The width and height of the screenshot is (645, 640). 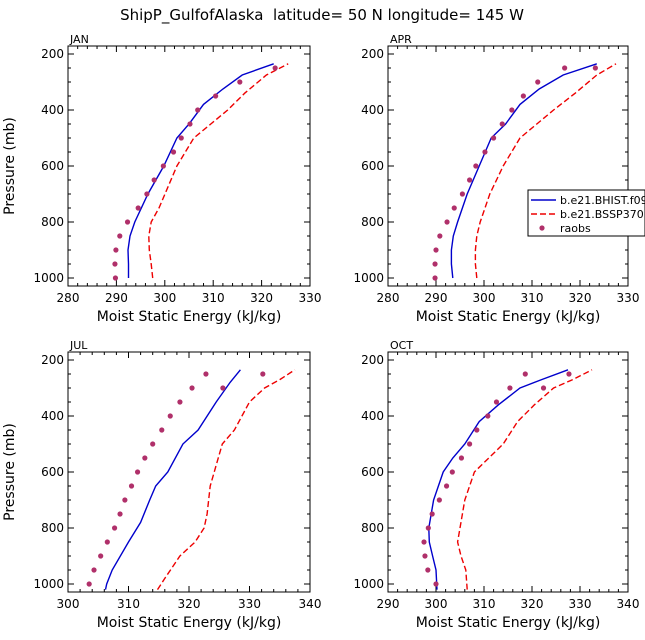 I want to click on legend-raobs-marker, so click(x=542, y=228).